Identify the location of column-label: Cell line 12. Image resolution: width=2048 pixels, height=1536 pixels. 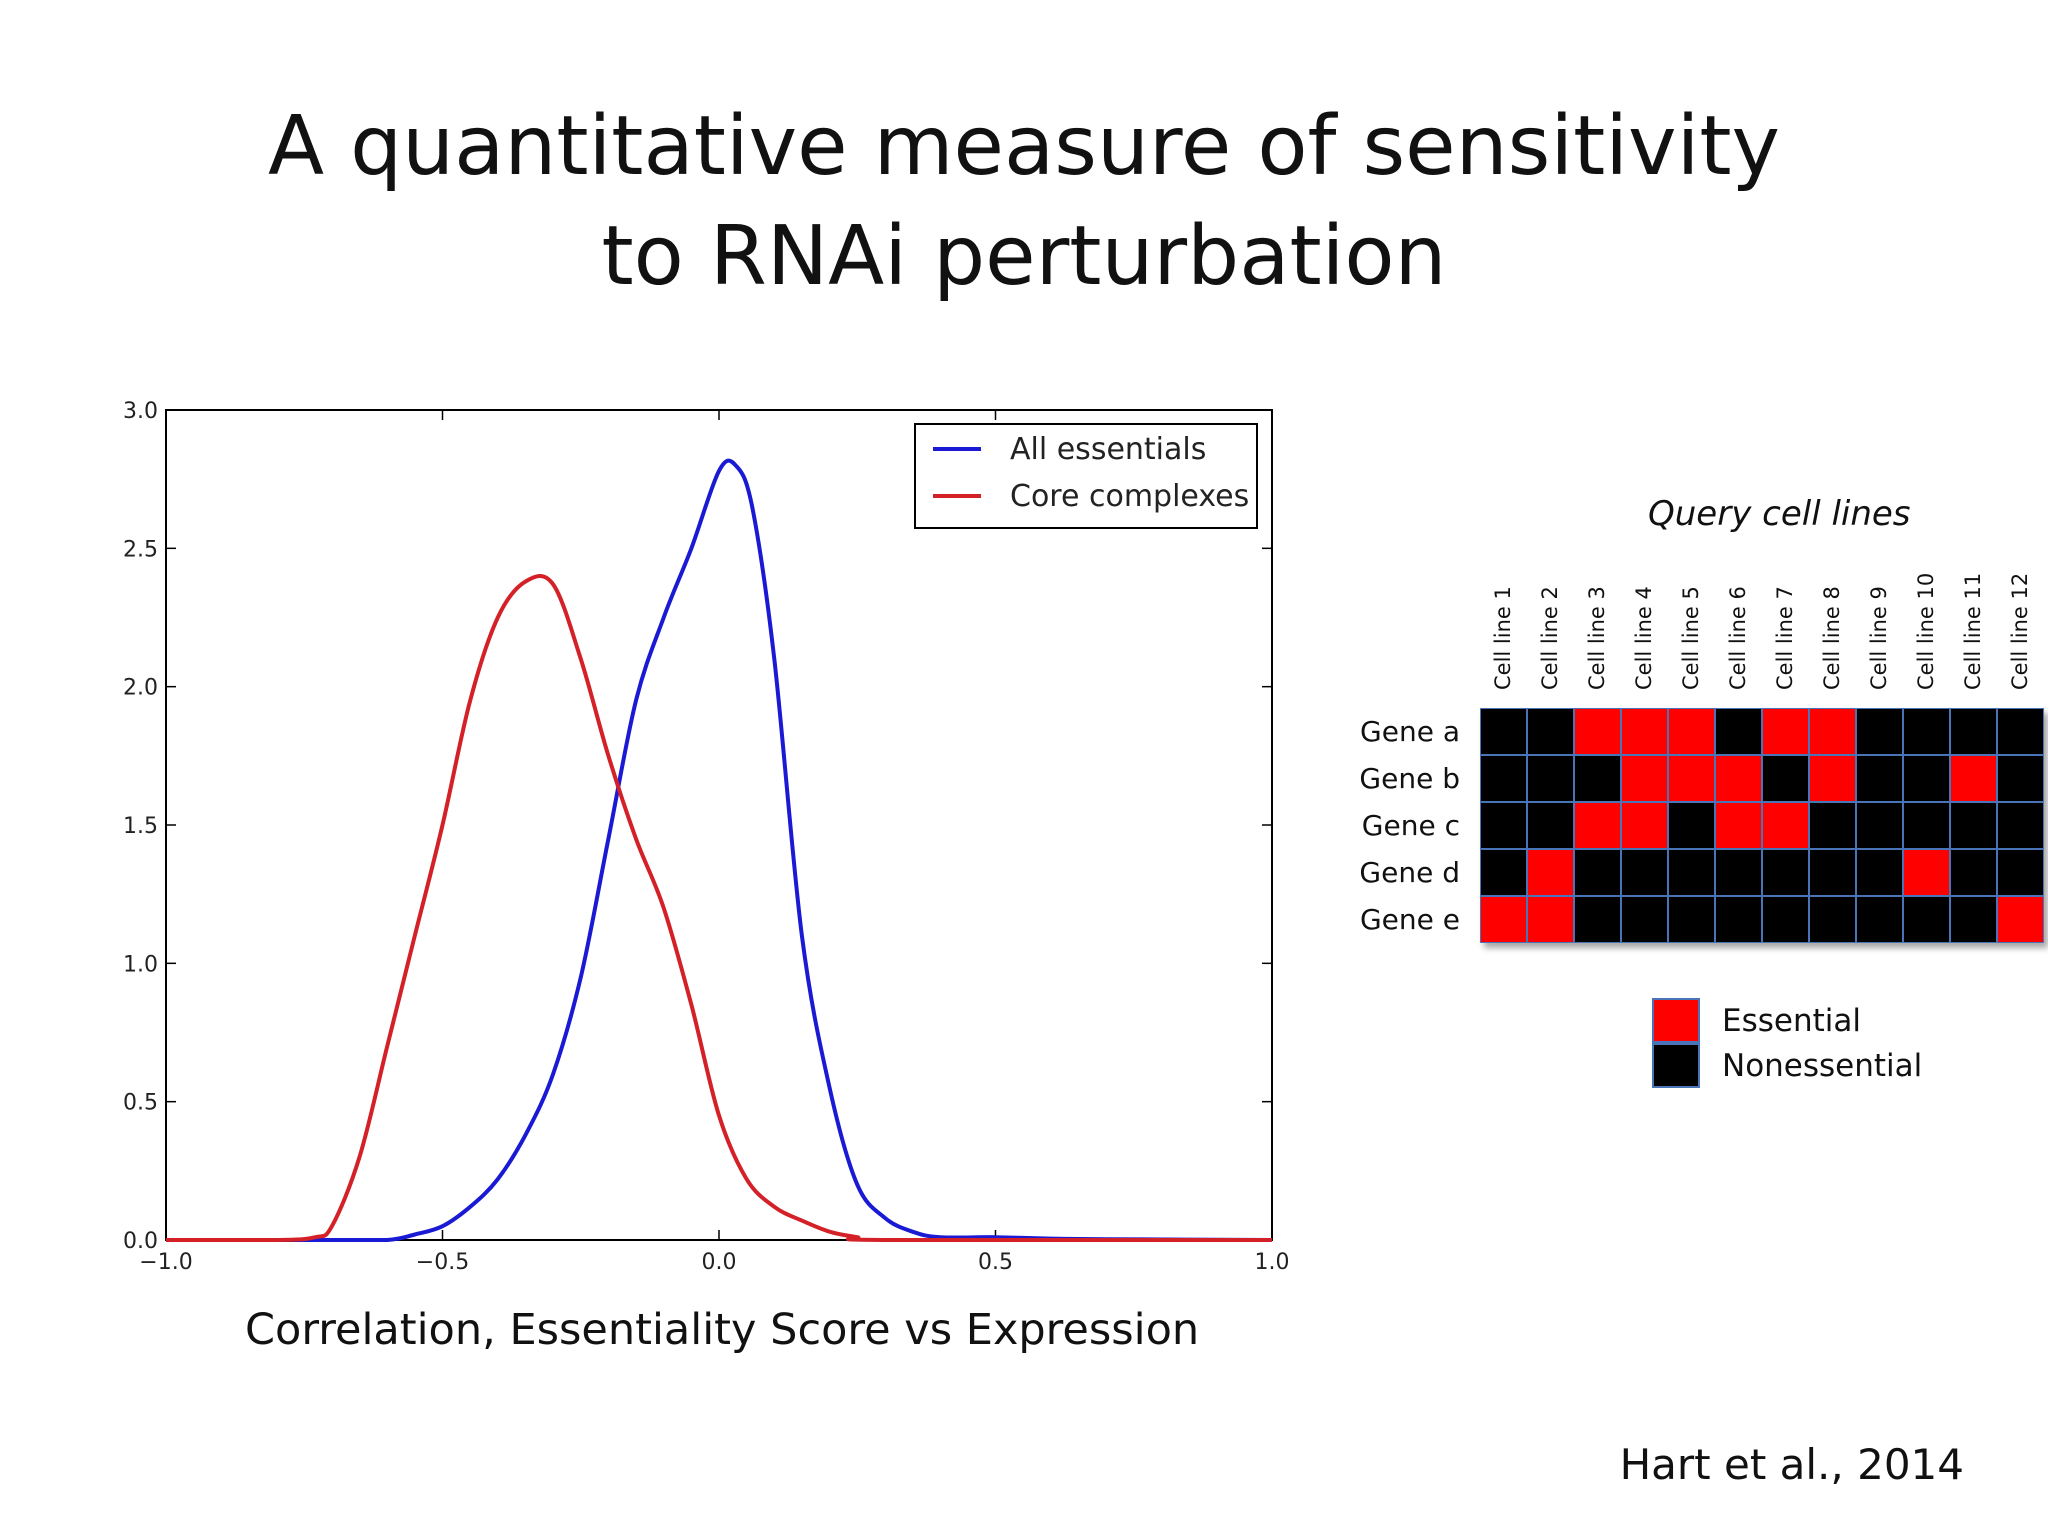
(2020, 631).